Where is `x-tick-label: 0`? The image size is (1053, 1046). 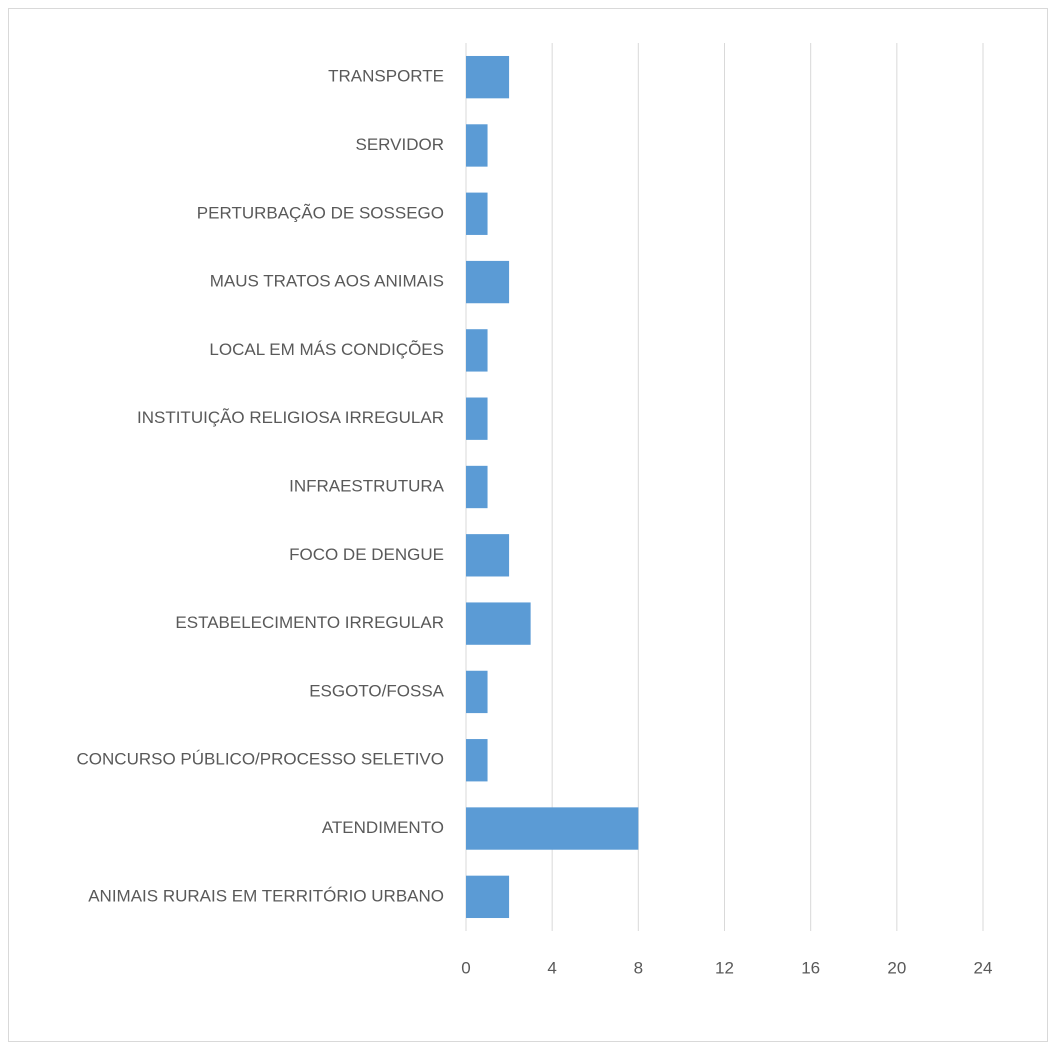 x-tick-label: 0 is located at coordinates (465, 967).